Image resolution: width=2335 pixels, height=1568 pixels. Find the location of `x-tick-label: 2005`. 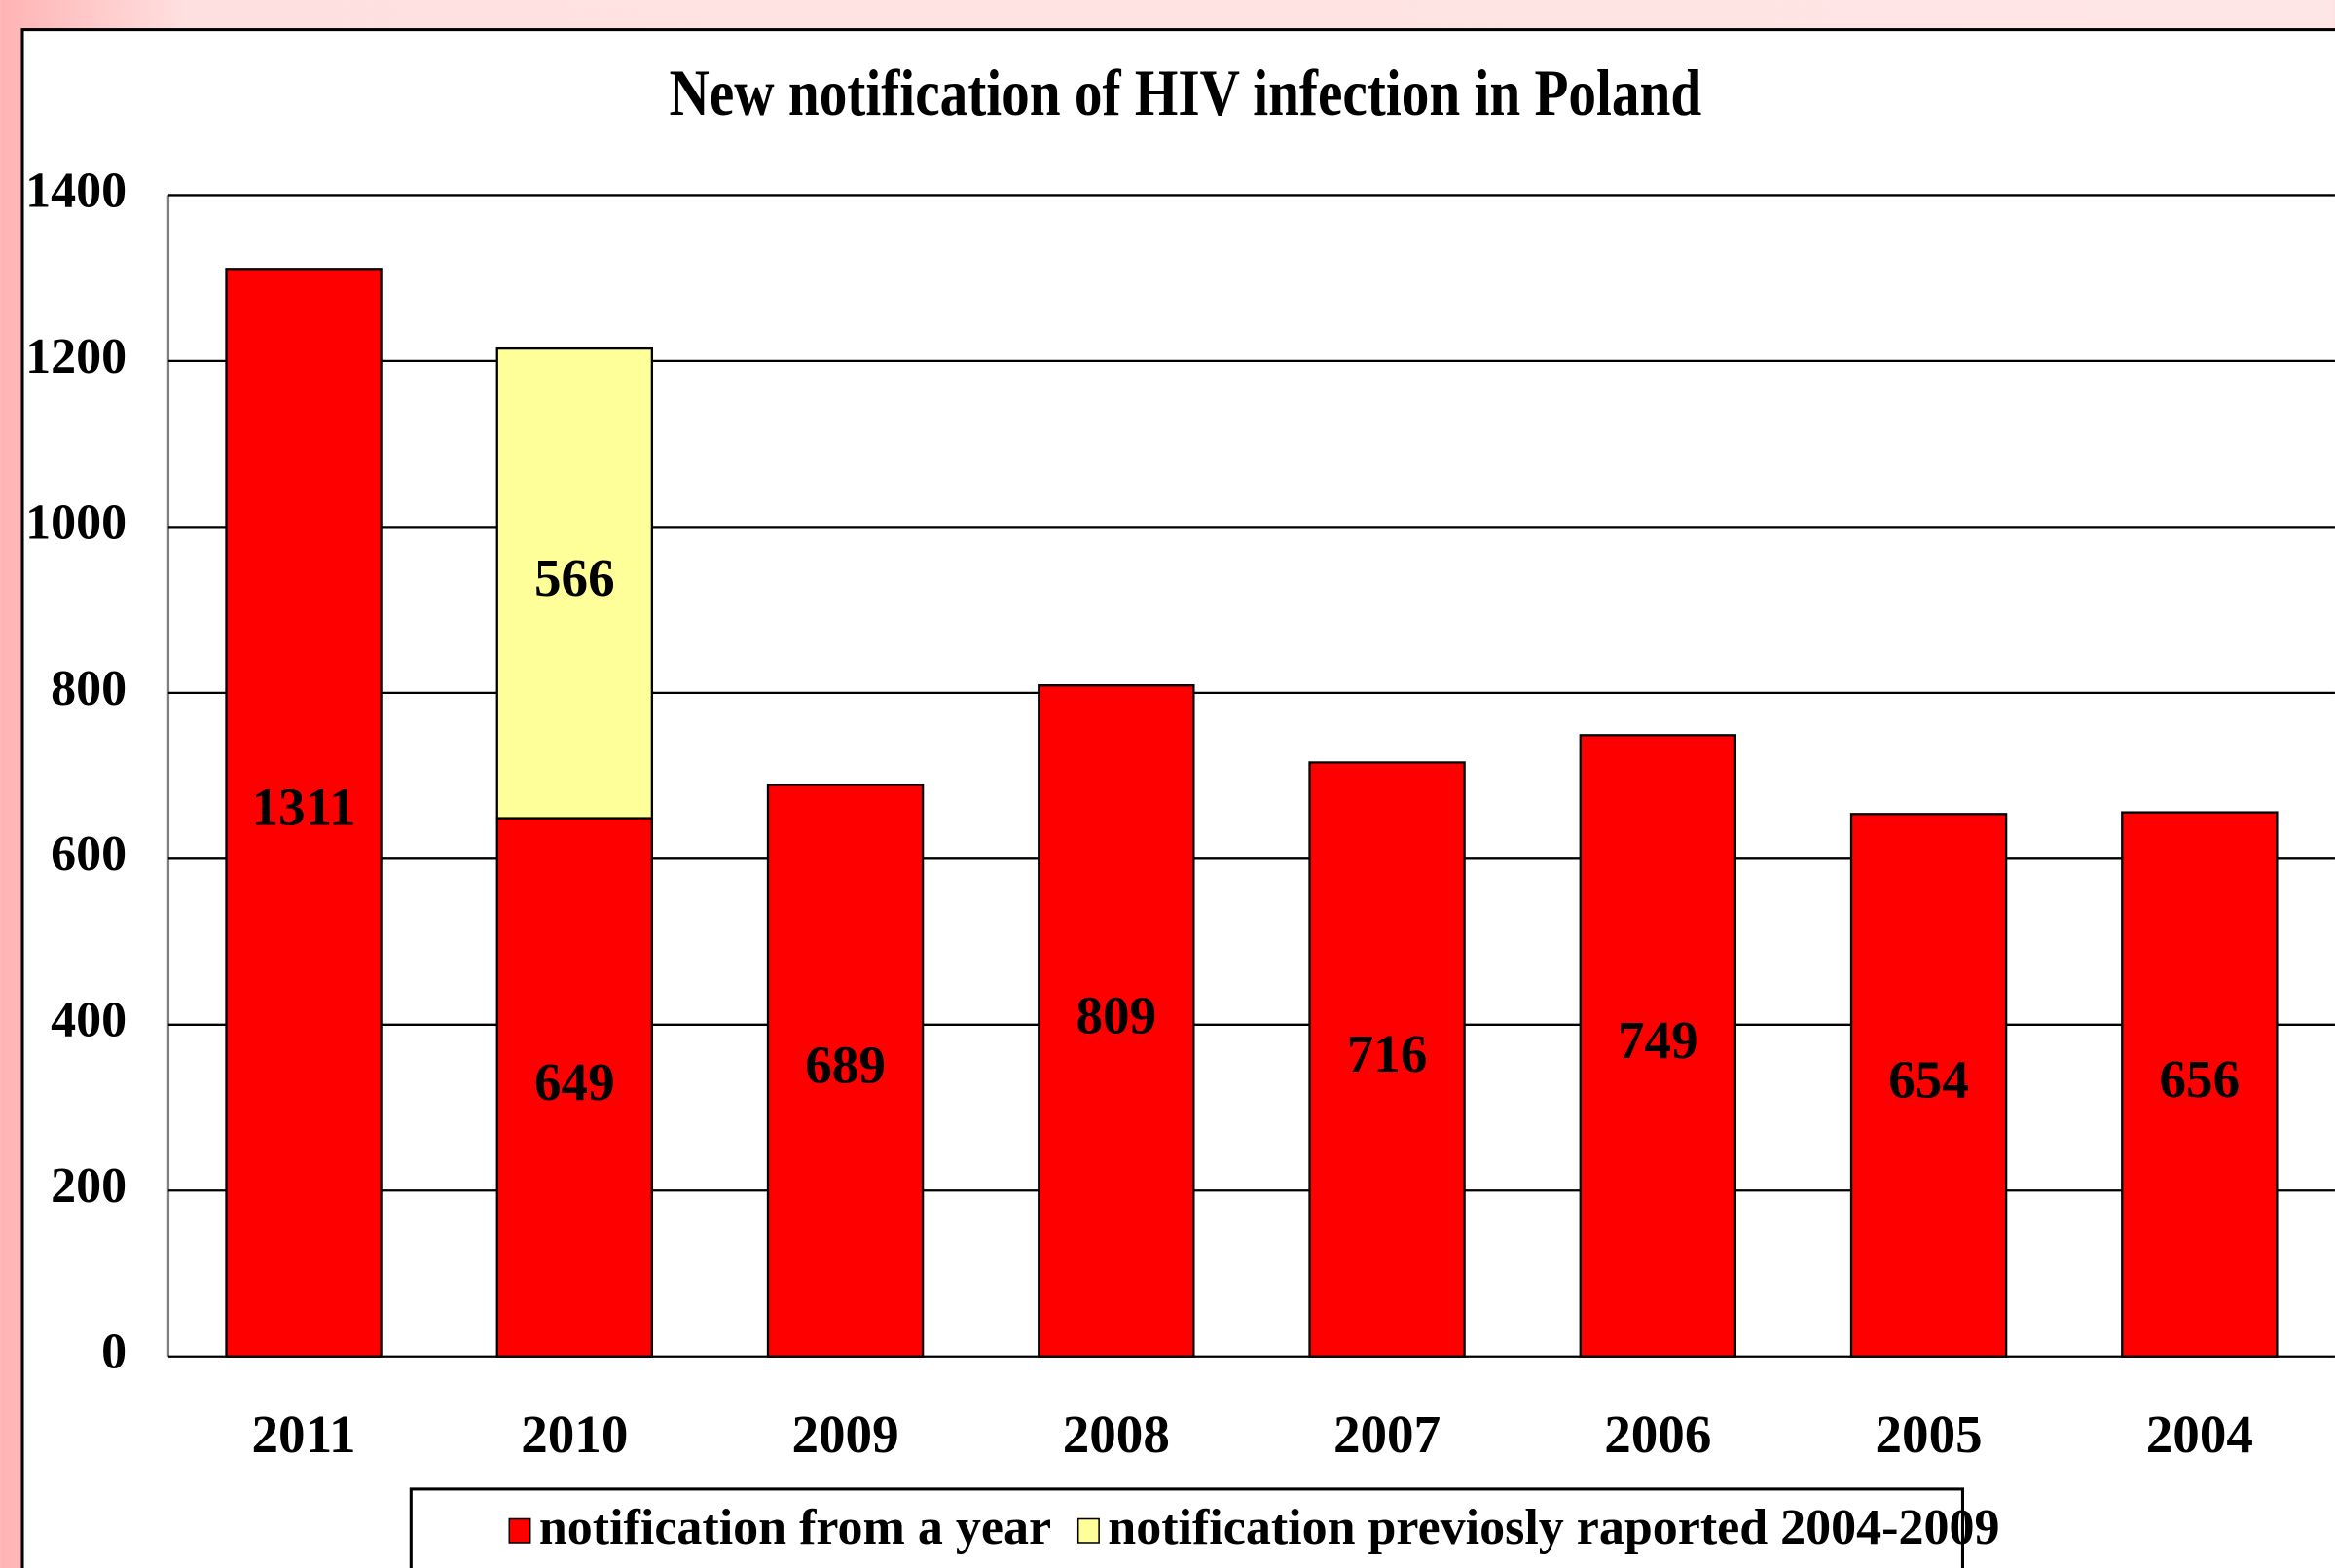

x-tick-label: 2005 is located at coordinates (1929, 1434).